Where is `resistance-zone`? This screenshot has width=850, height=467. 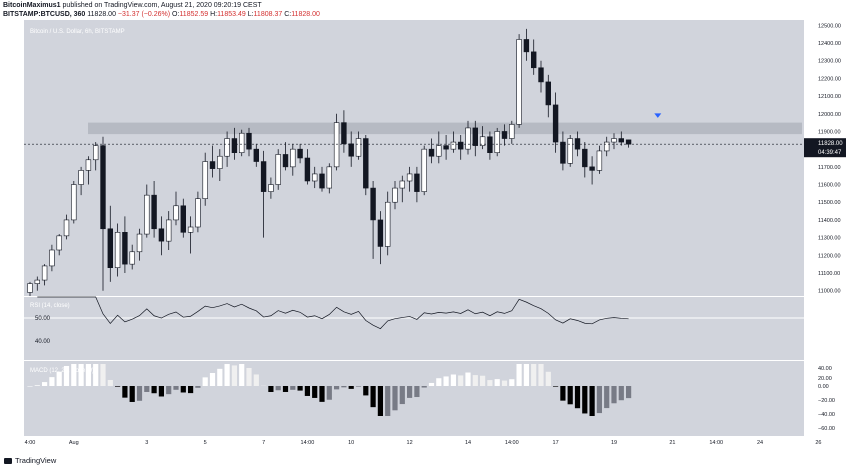
resistance-zone is located at coordinates (445, 128).